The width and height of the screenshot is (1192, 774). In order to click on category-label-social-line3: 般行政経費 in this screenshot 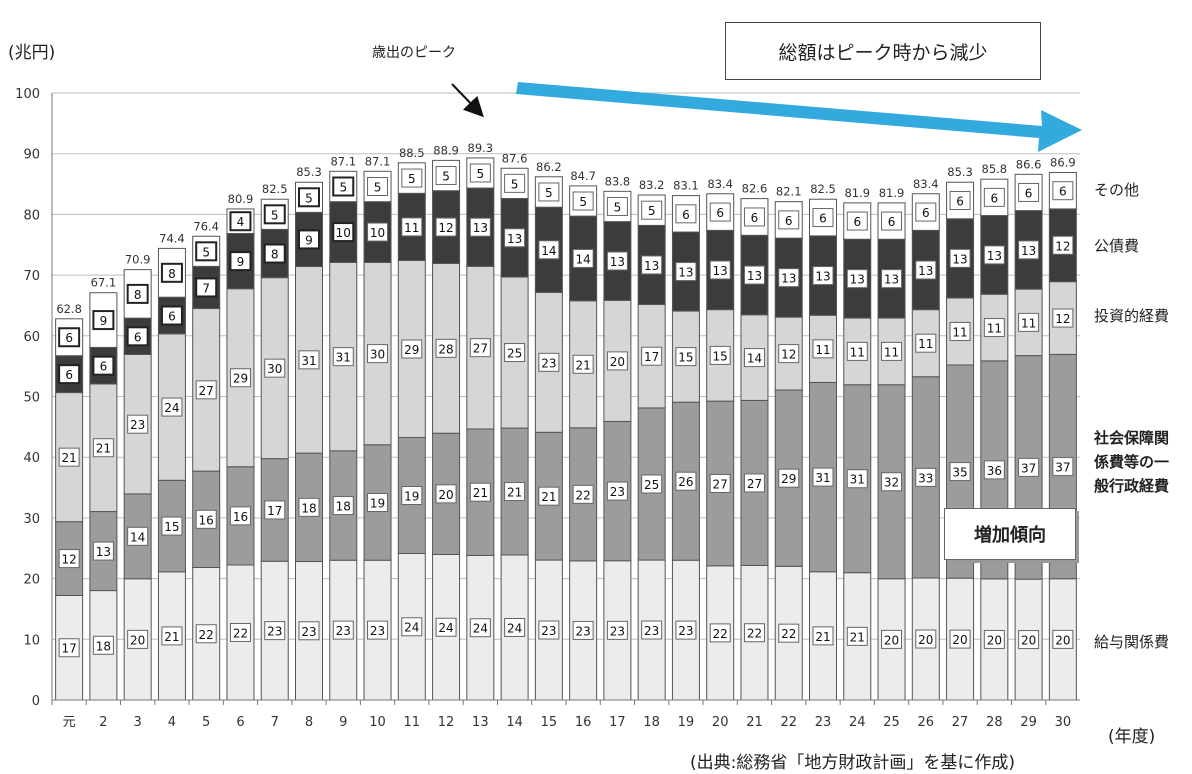, I will do `click(1132, 486)`.